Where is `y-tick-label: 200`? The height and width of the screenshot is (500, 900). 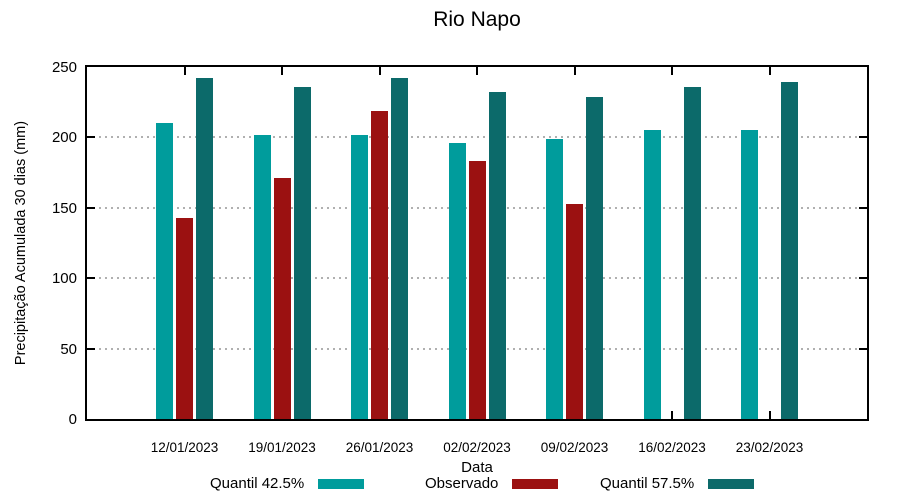 y-tick-label: 200 is located at coordinates (64, 138).